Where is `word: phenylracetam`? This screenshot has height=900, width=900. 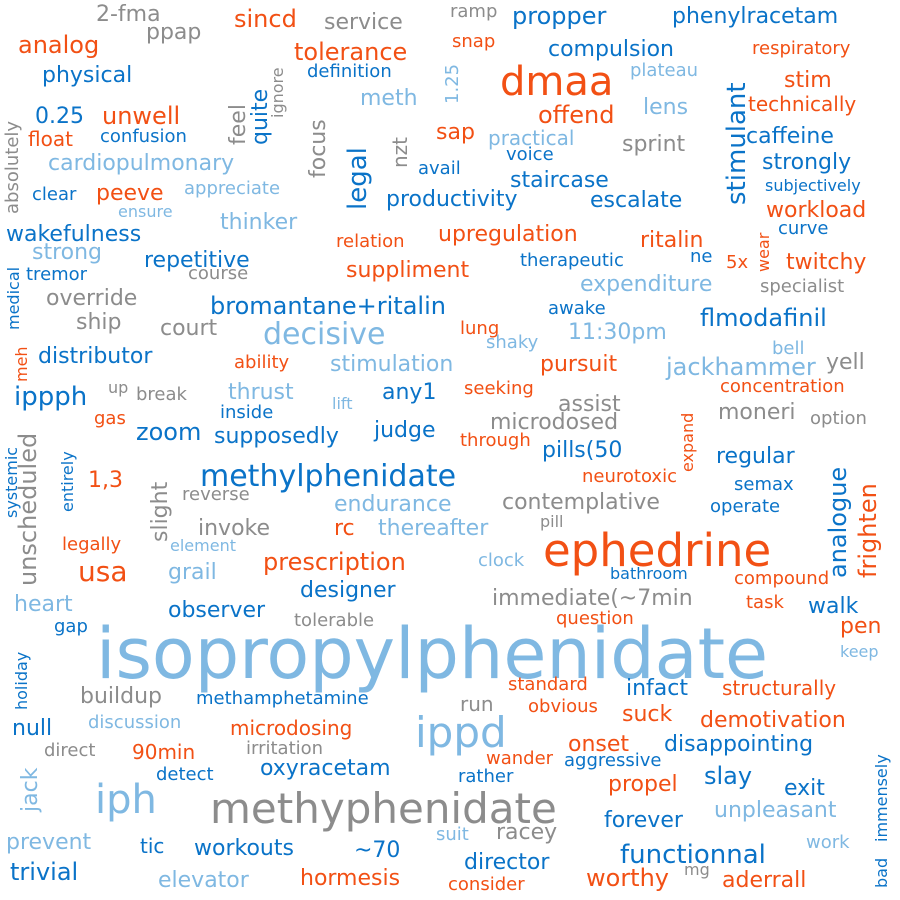 word: phenylracetam is located at coordinates (755, 16).